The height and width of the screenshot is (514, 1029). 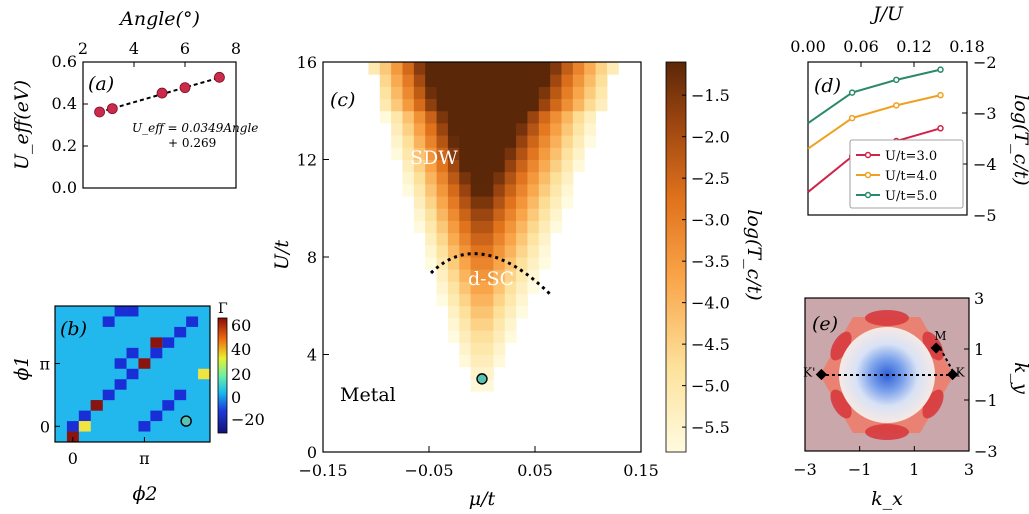 What do you see at coordinates (710, 303) in the screenshot?
I see `panel-c-colorbar-tick: −4.0` at bounding box center [710, 303].